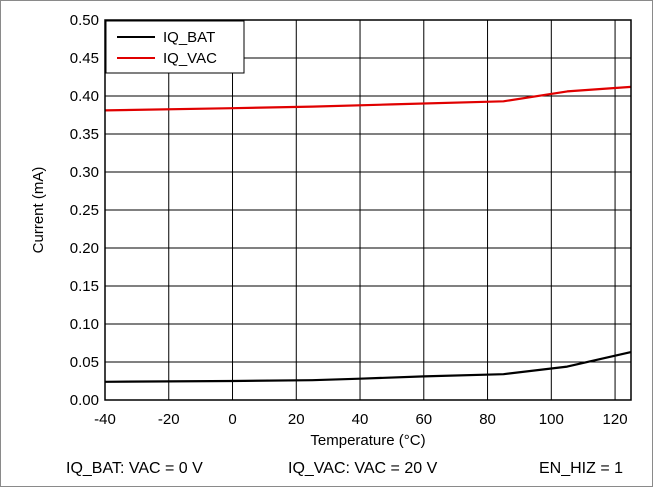  What do you see at coordinates (189, 37) in the screenshot?
I see `legend-label-iq-bat: IQ_BAT` at bounding box center [189, 37].